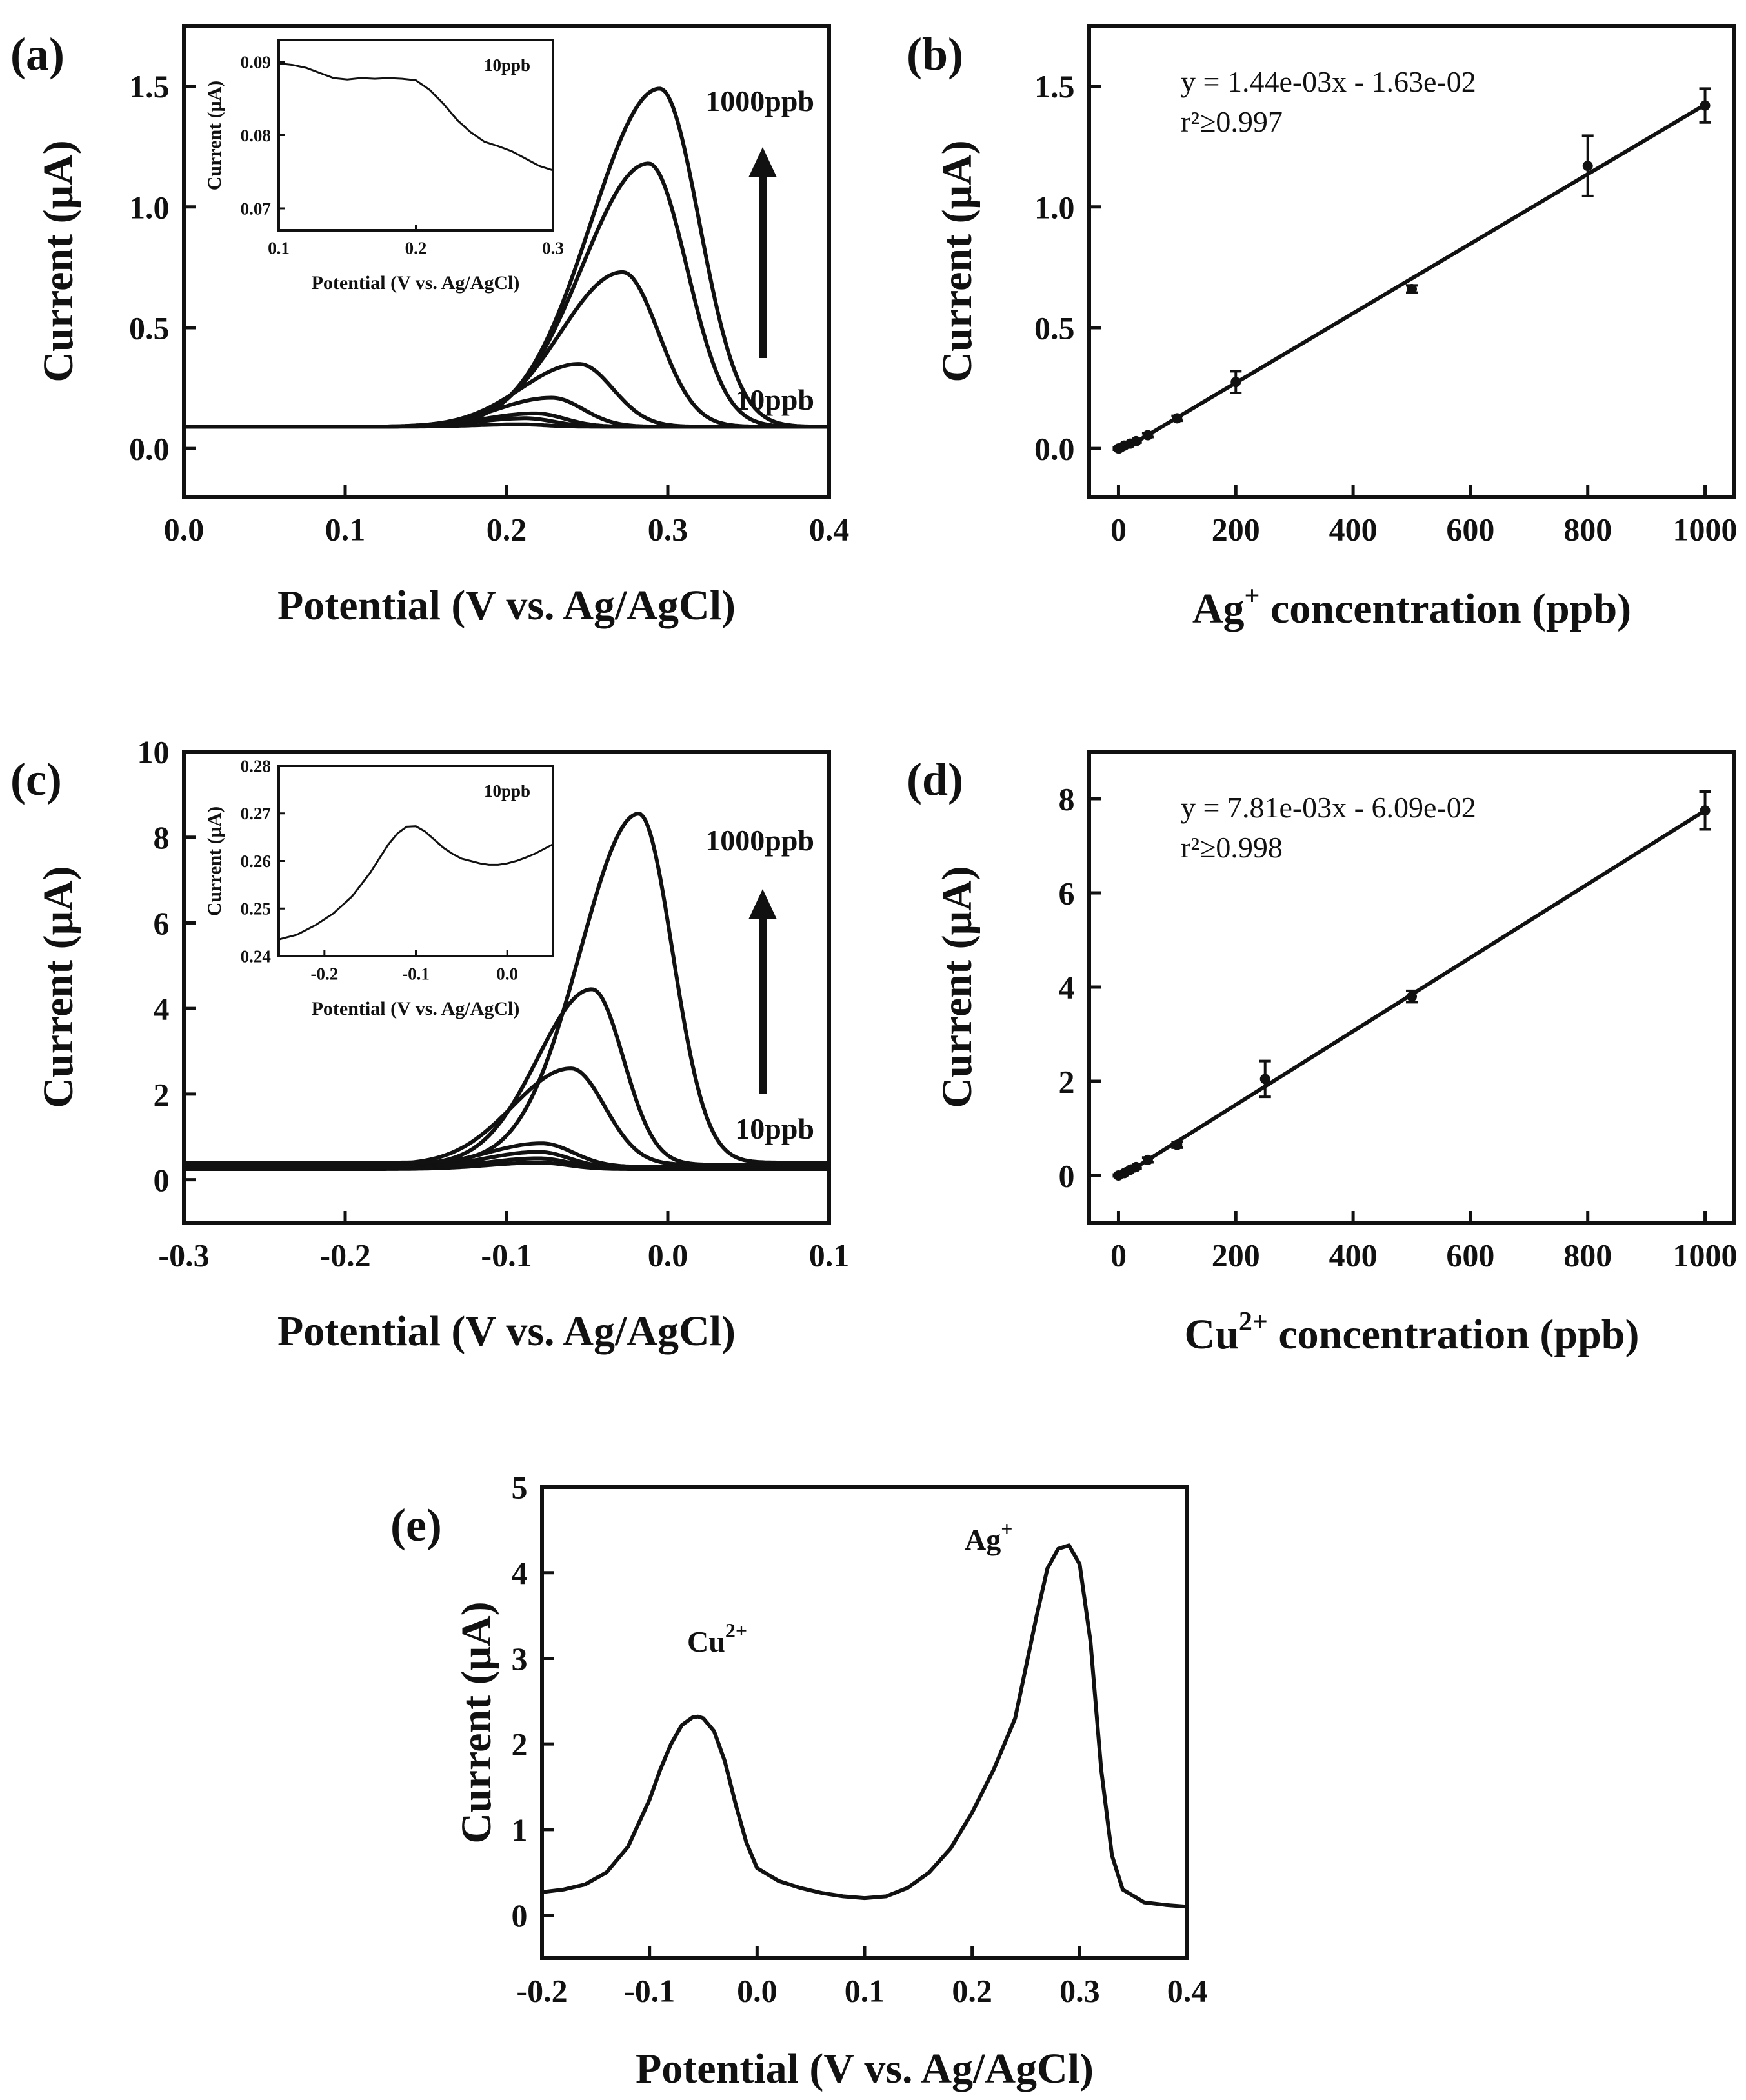 The width and height of the screenshot is (1746, 2100). Describe the element at coordinates (935, 780) in the screenshot. I see `panel-d-label: (d)` at that location.